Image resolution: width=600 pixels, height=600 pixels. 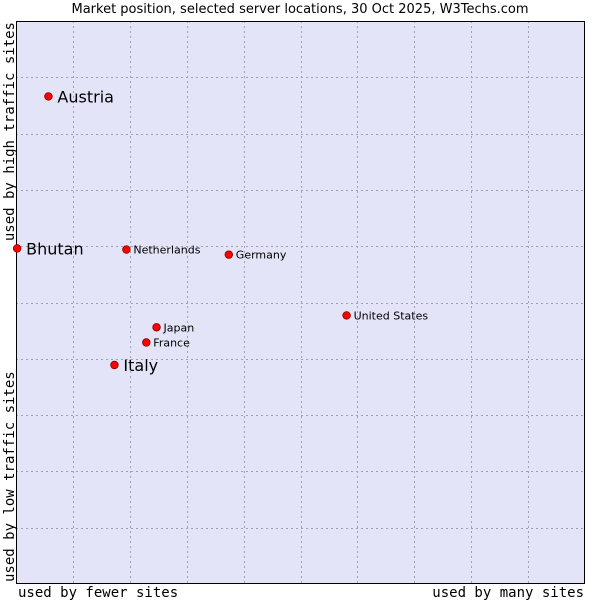 What do you see at coordinates (10, 476) in the screenshot?
I see `y-axis-label-bottom: used by low traffic sites` at bounding box center [10, 476].